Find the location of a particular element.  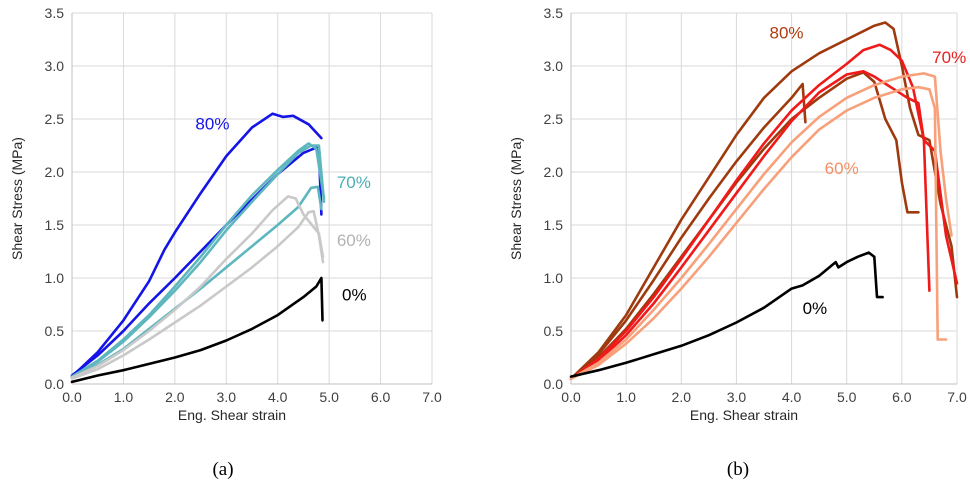

panel-caption: (b) is located at coordinates (738, 469).